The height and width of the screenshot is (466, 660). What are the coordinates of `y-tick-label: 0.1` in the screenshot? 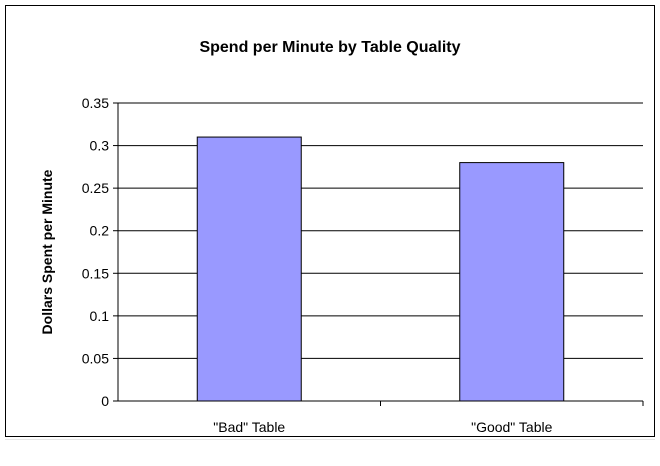 It's located at (100, 316).